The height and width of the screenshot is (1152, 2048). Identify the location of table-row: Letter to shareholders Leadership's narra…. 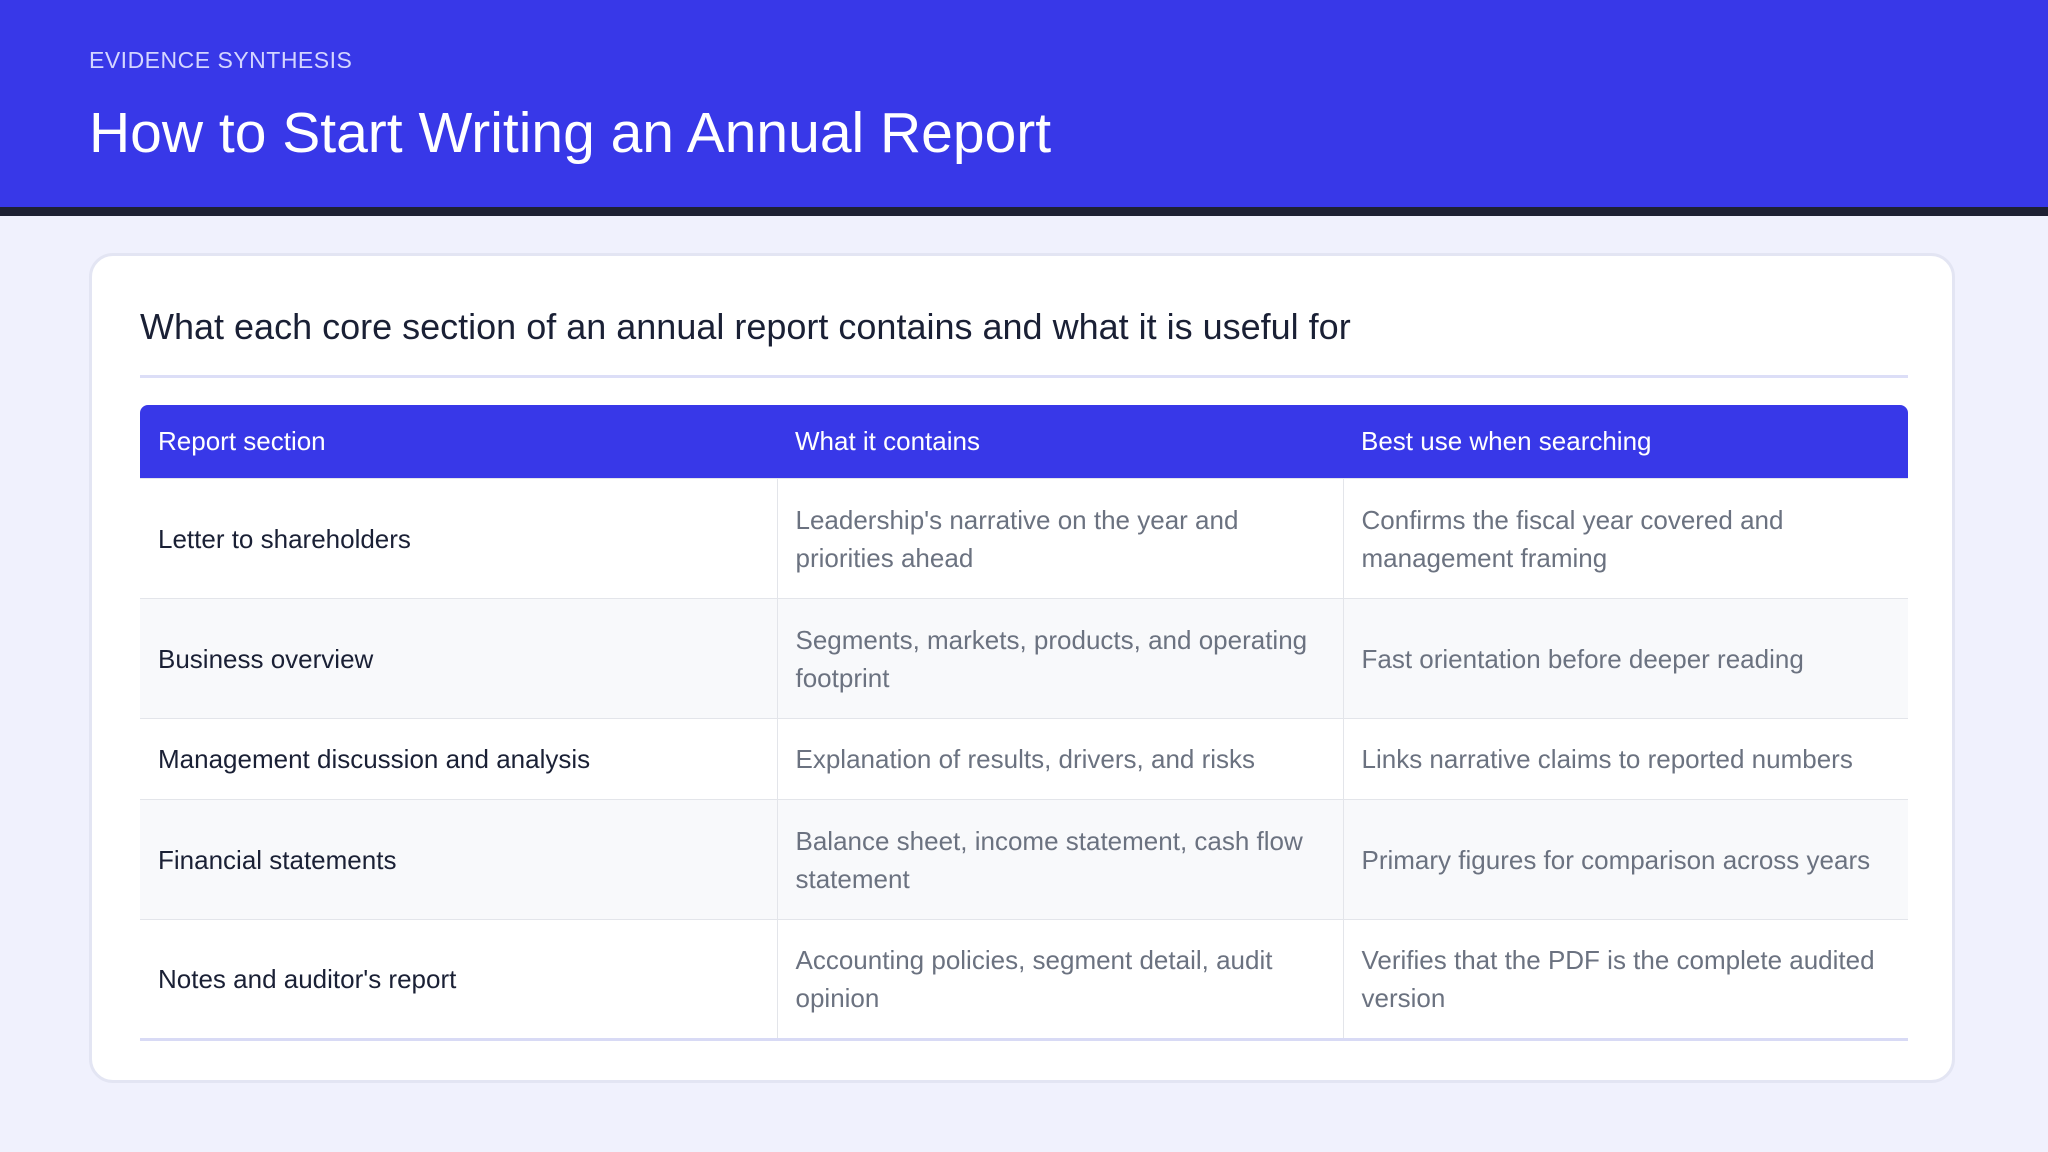
(1024, 538).